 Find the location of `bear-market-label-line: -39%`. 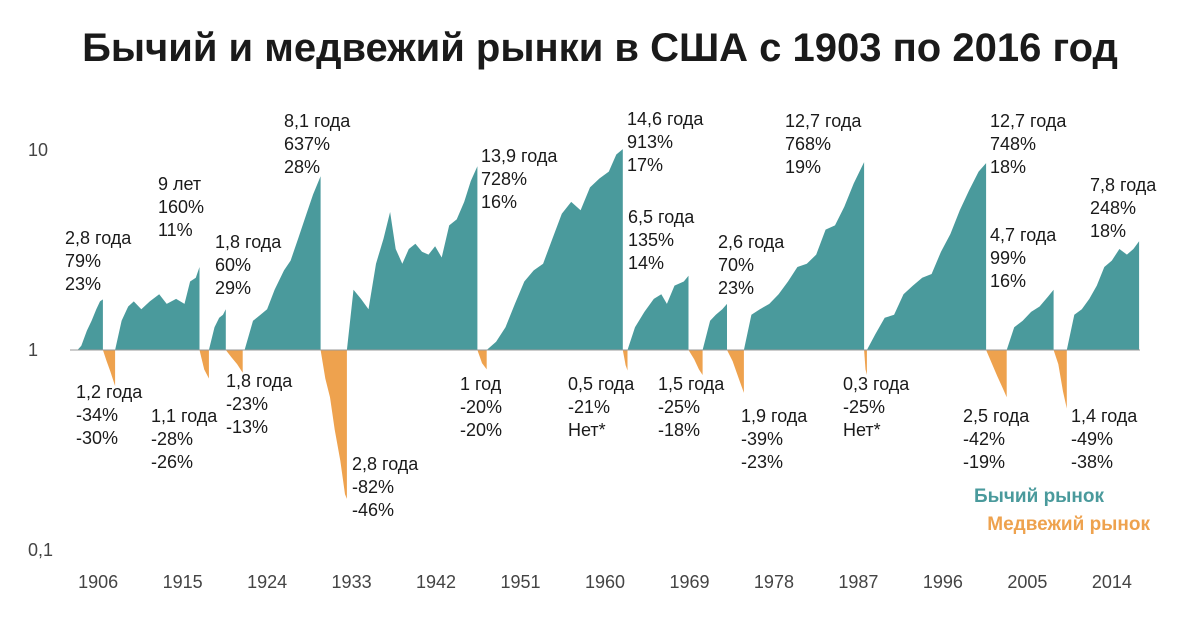

bear-market-label-line: -39% is located at coordinates (762, 439).